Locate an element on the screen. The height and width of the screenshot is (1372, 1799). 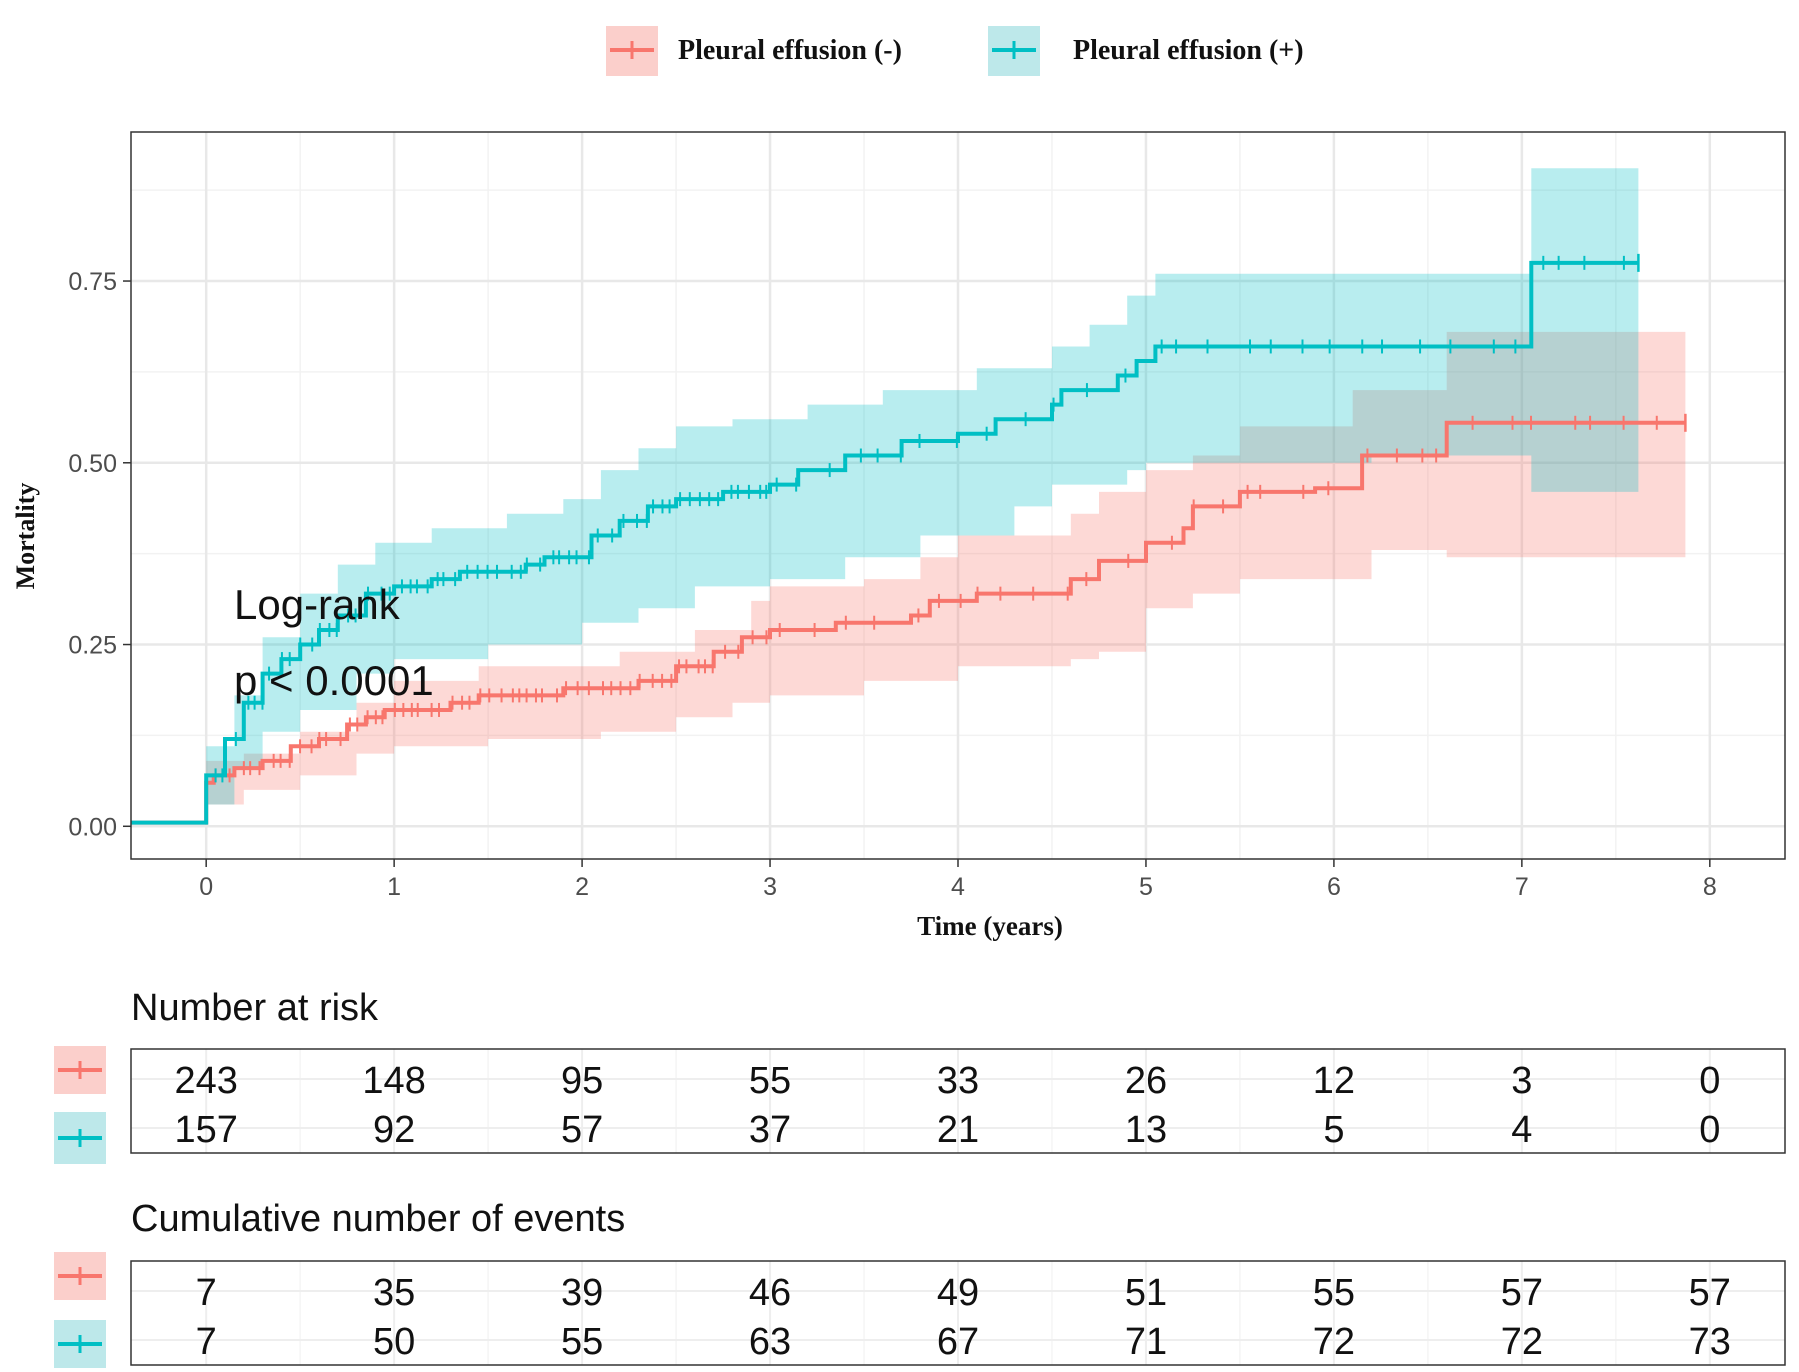
risk-cell-r0-c3: 55 is located at coordinates (770, 1081).